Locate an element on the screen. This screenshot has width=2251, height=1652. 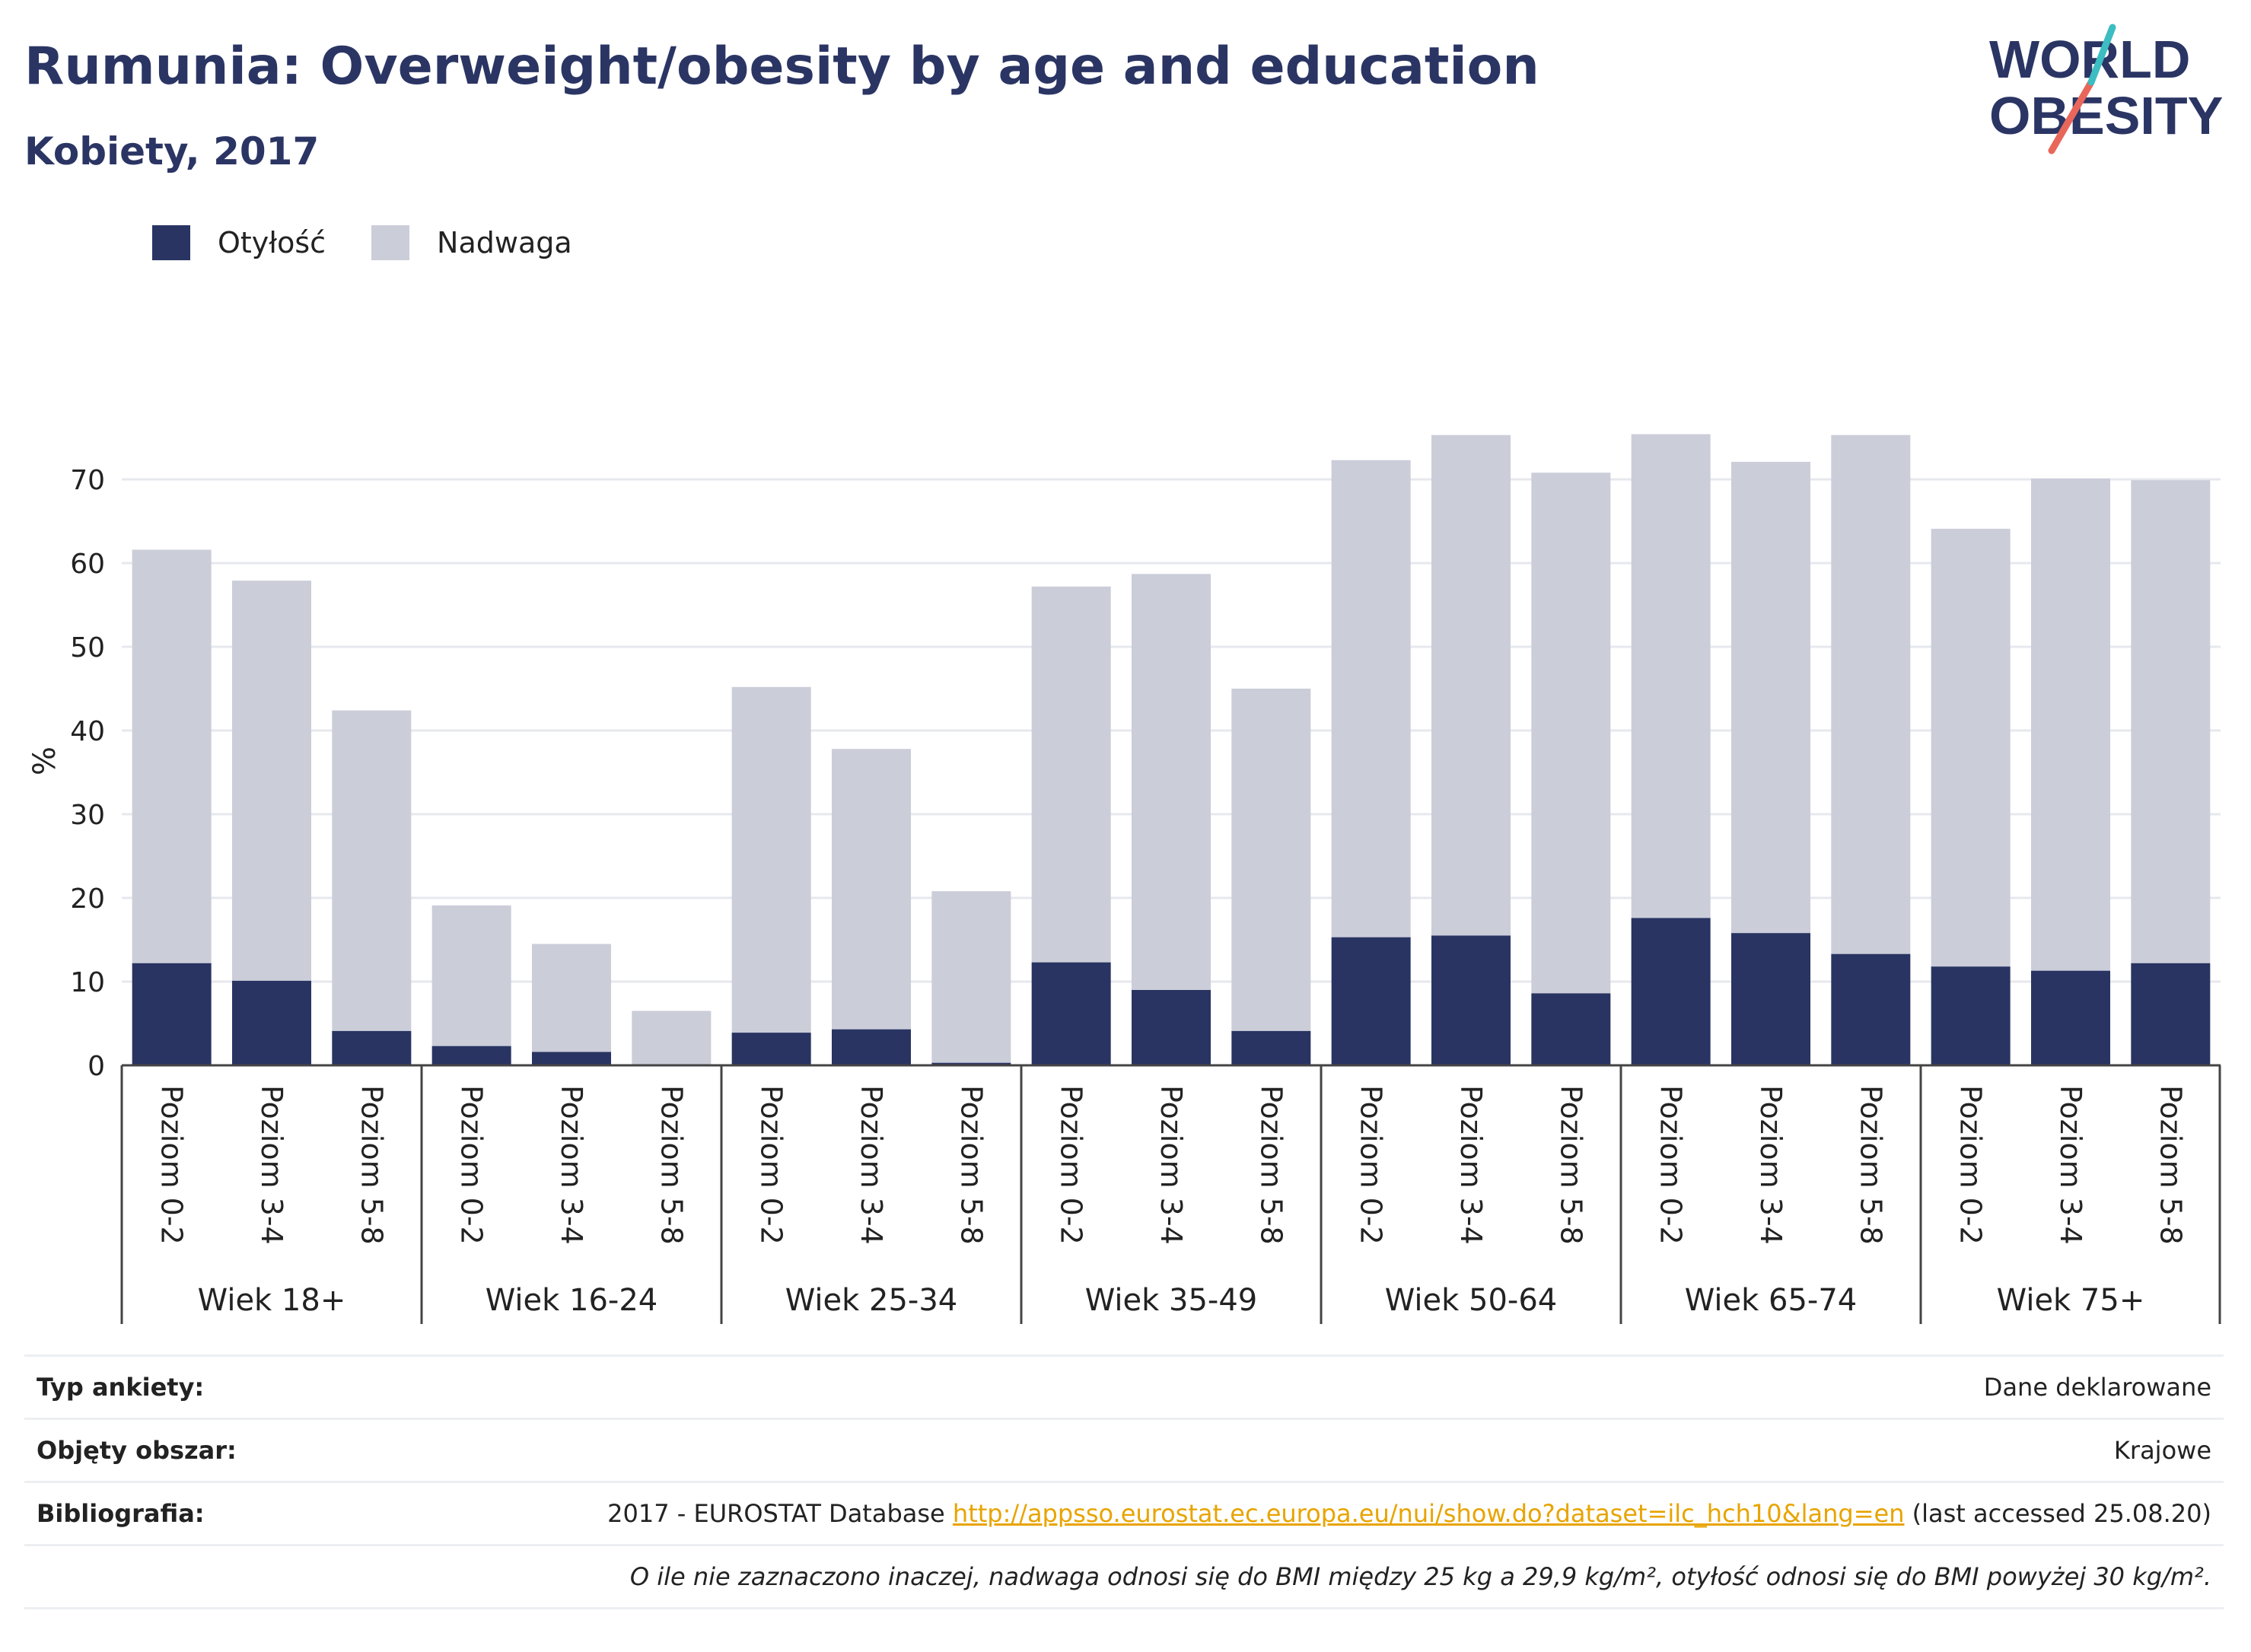
group-label: Wiek 18+ is located at coordinates (272, 1300).